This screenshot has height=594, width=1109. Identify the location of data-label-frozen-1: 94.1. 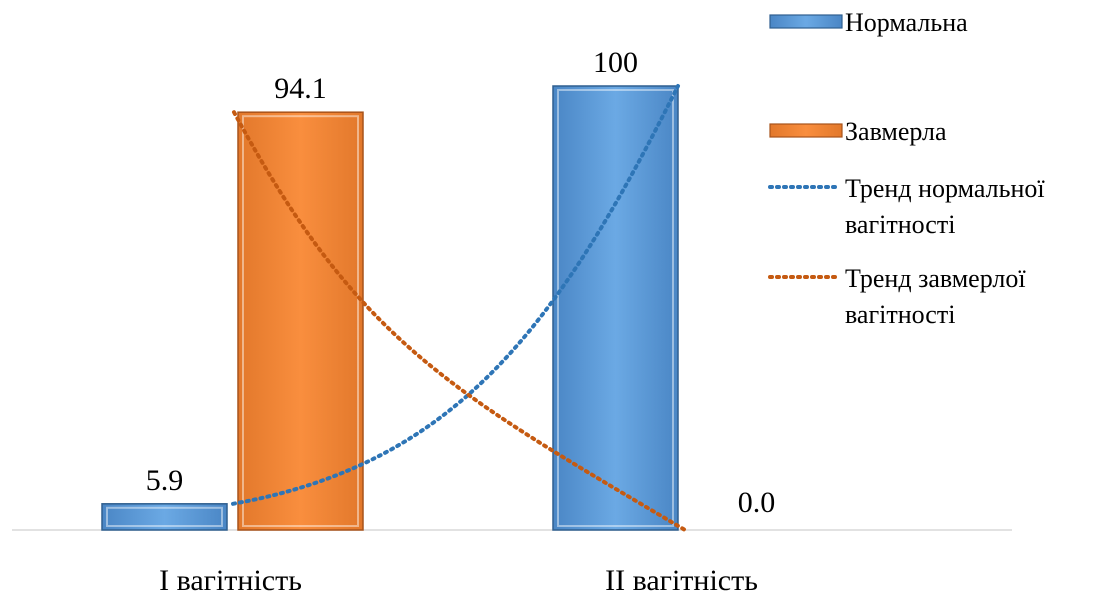
(300, 88).